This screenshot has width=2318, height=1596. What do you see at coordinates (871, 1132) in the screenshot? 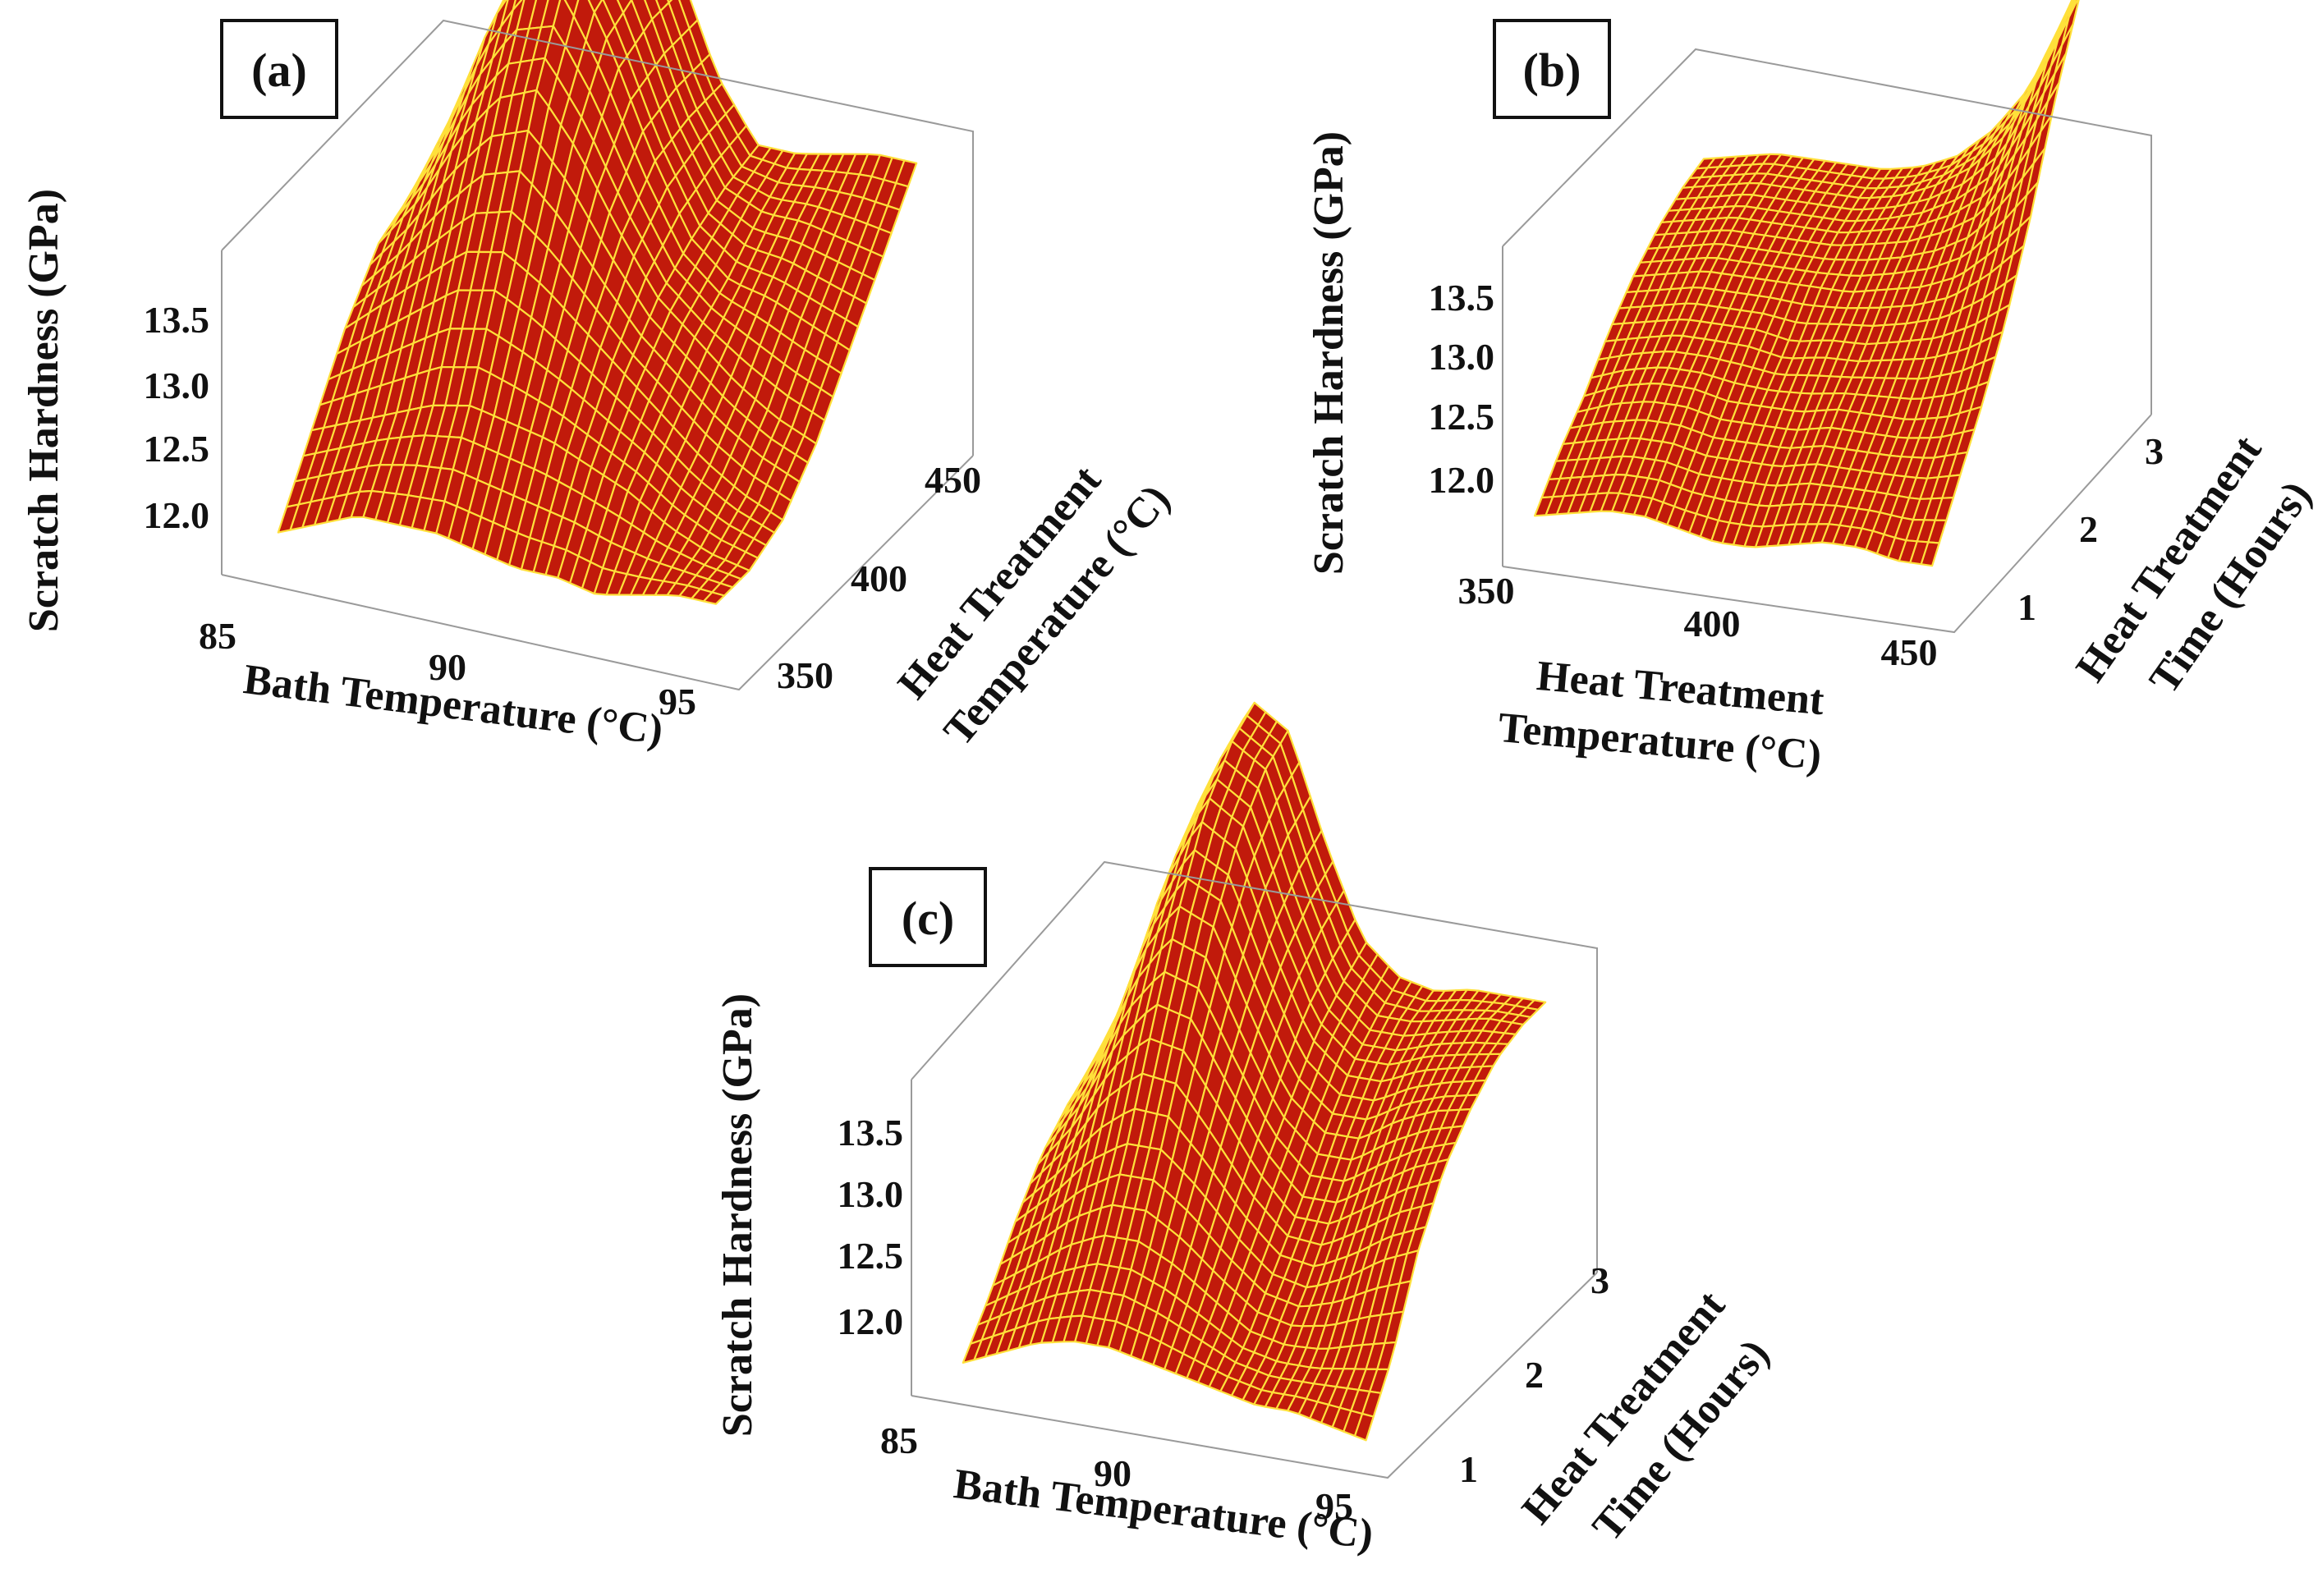
I see `panel-c-z-tick: 13.5` at bounding box center [871, 1132].